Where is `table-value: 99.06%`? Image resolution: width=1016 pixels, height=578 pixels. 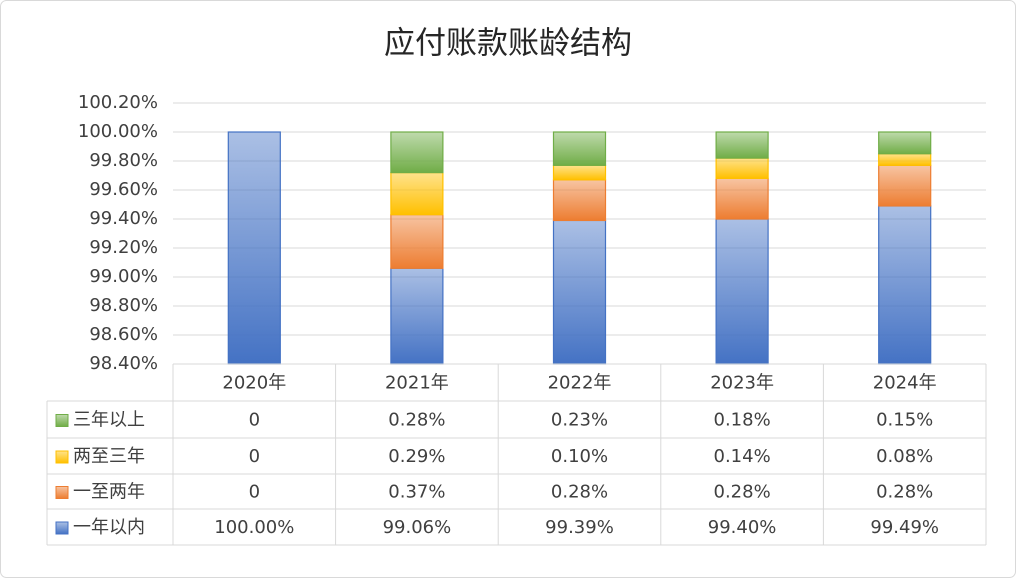 table-value: 99.06% is located at coordinates (417, 527).